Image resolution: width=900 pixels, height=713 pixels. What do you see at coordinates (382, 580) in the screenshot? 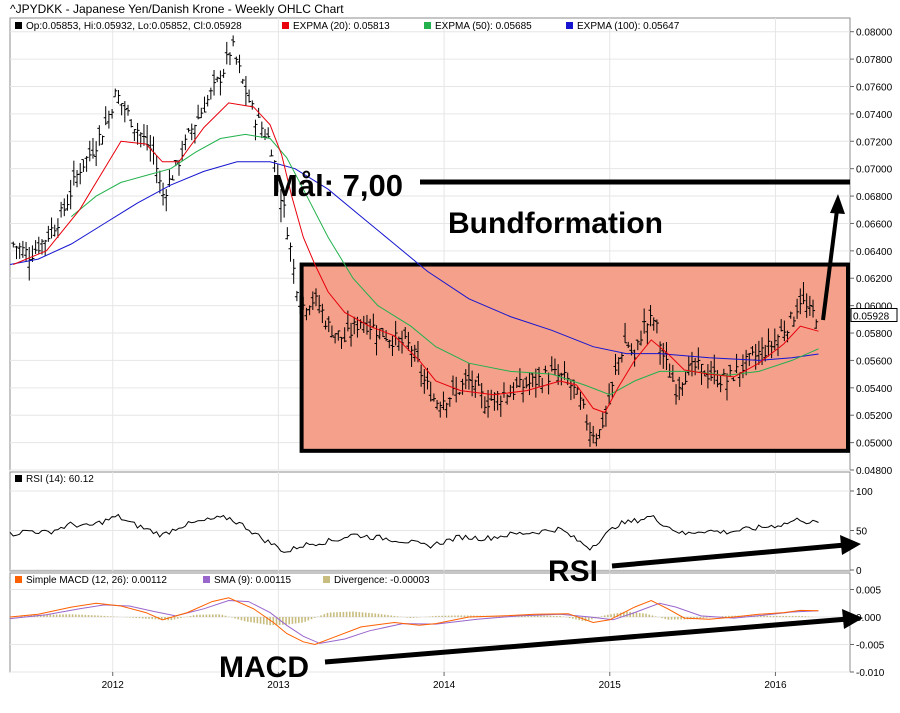
I see `divergence-legend-label: Divergence: -0.00003` at bounding box center [382, 580].